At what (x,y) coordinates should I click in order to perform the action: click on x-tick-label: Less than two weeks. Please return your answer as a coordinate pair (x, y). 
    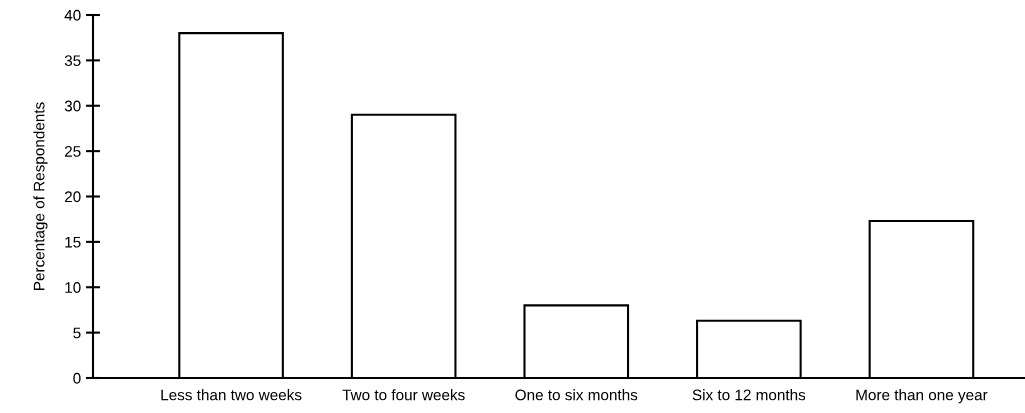
    Looking at the image, I should click on (231, 395).